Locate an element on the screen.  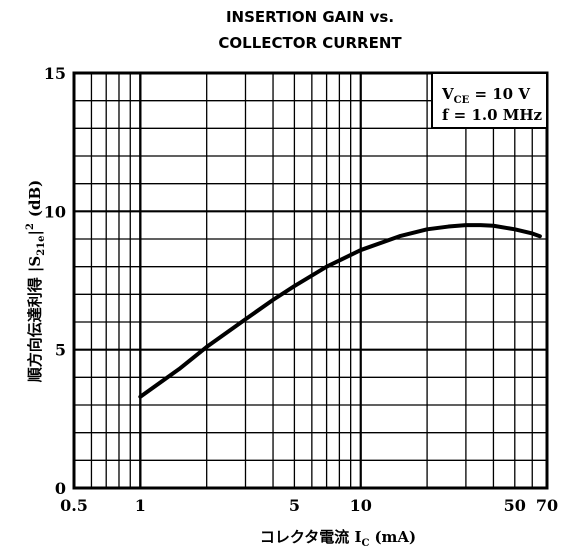
legend-box is located at coordinates (489, 100).